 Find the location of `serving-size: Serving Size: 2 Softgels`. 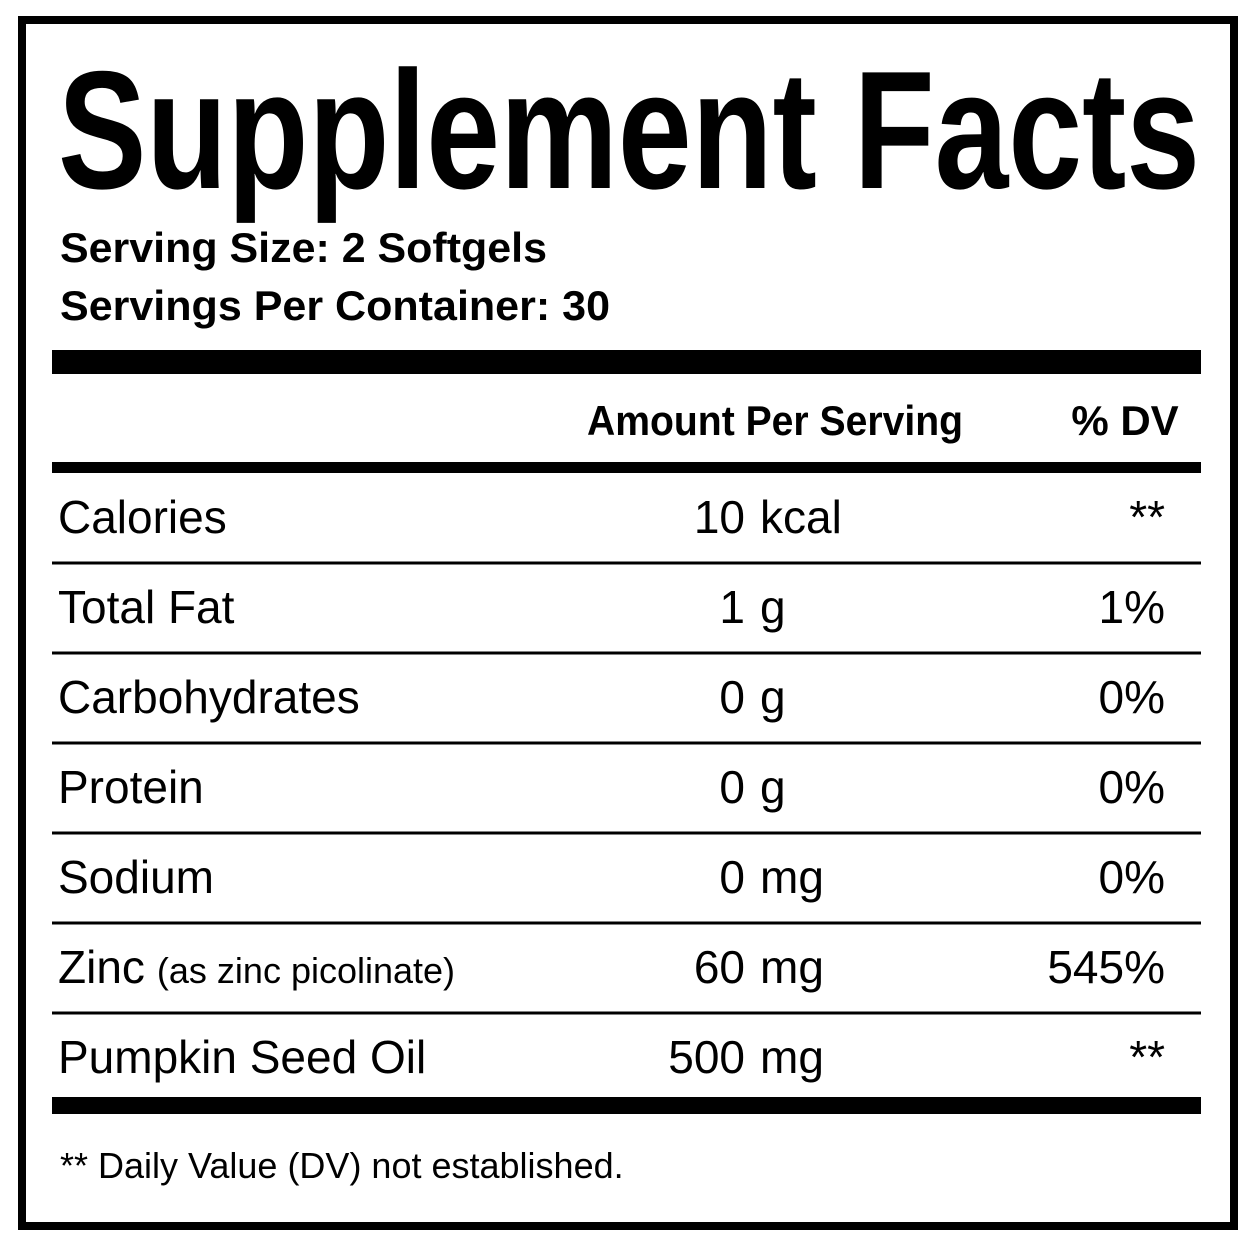

serving-size: Serving Size: 2 Softgels is located at coordinates (303, 247).